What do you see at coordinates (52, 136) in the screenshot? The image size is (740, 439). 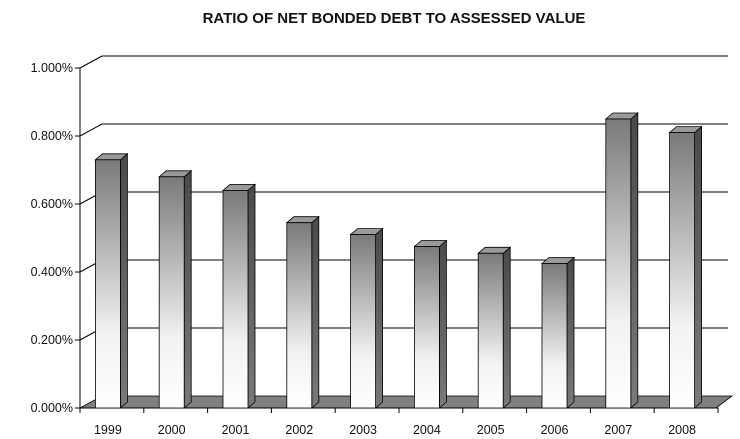 I see `y-tick-label: 0.800%` at bounding box center [52, 136].